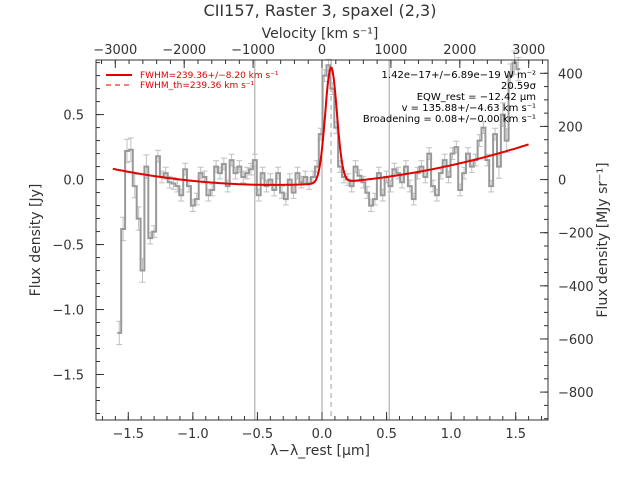 The image size is (640, 480). Describe the element at coordinates (519, 86) in the screenshot. I see `fit-annotation: 20.59σ` at that location.